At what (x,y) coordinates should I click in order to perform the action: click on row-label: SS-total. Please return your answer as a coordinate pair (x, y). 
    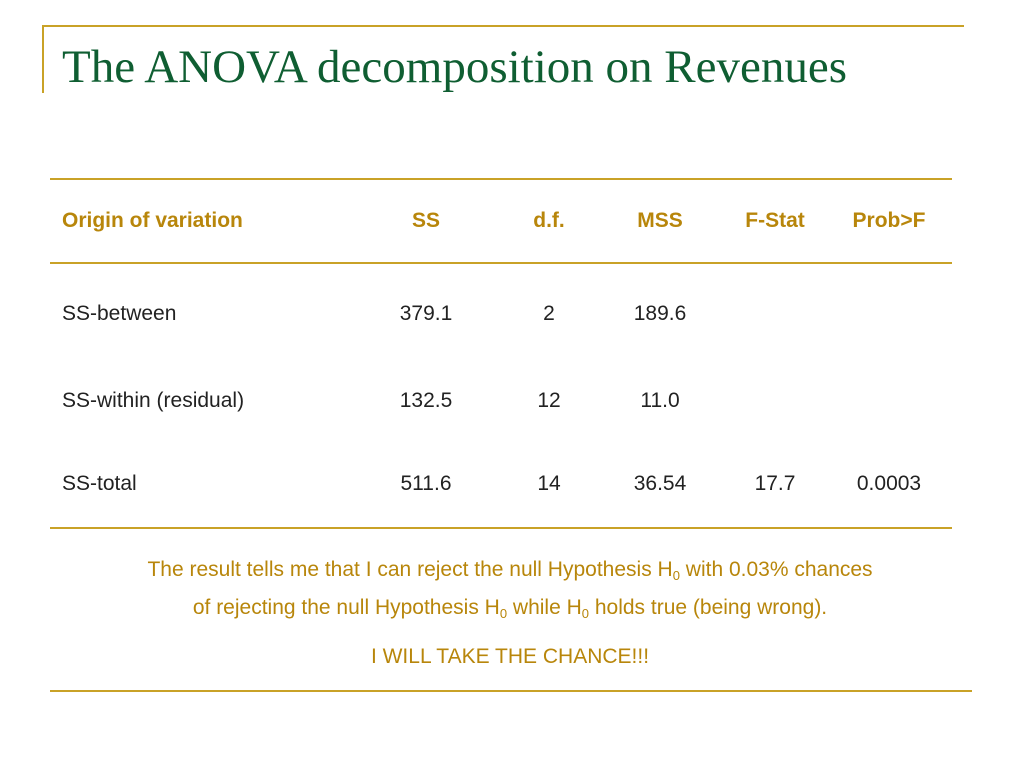
    Looking at the image, I should click on (99, 483).